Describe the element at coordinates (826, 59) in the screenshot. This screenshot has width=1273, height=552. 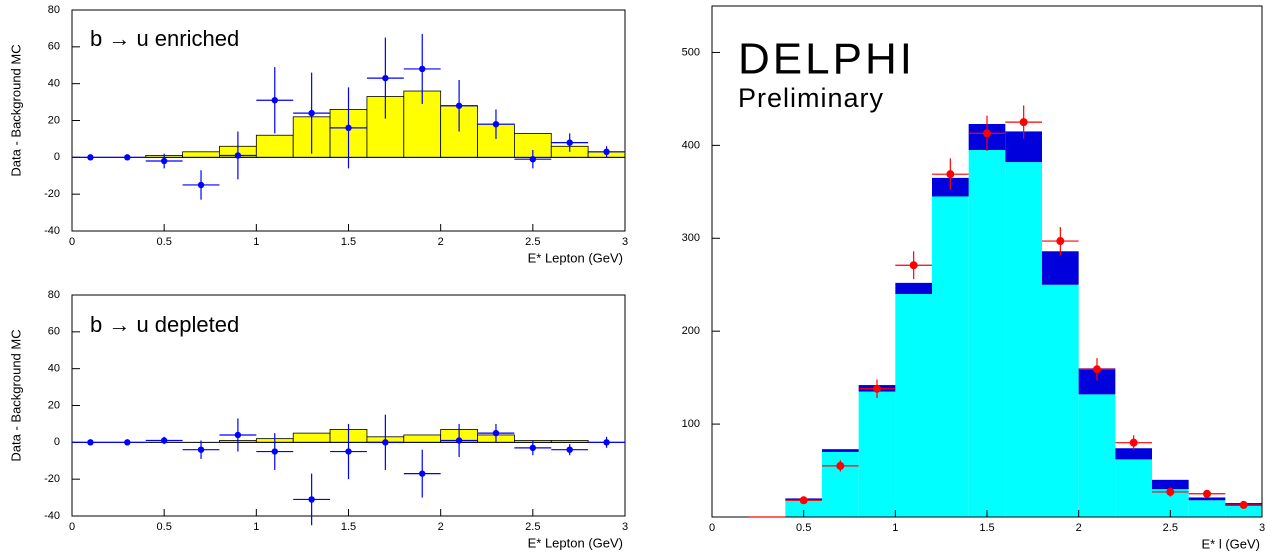
I see `annotation: DELPHI` at that location.